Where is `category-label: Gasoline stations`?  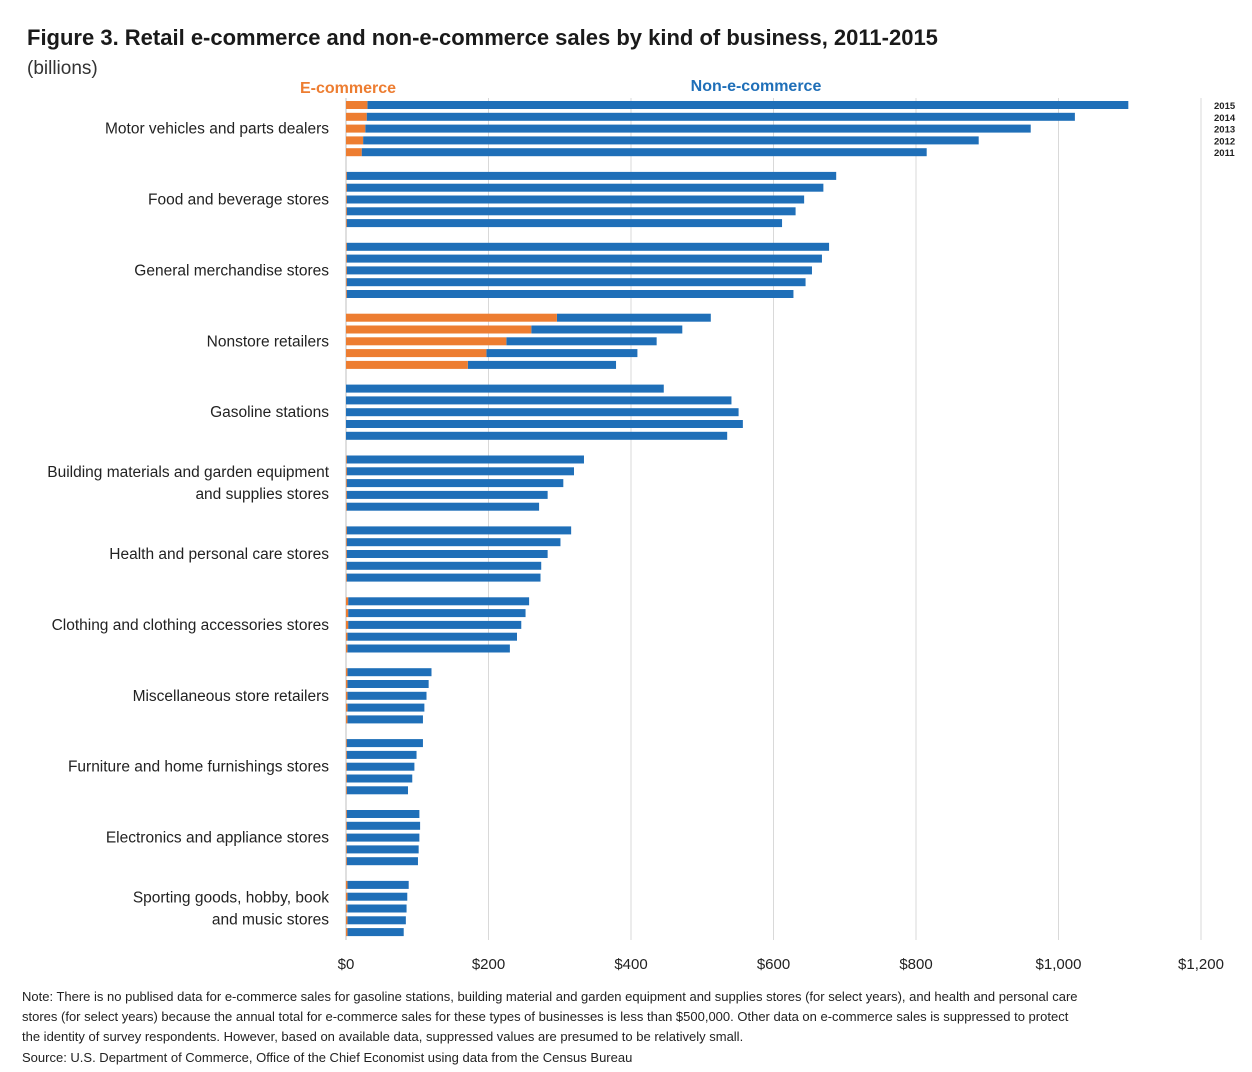
category-label: Gasoline stations is located at coordinates (269, 412).